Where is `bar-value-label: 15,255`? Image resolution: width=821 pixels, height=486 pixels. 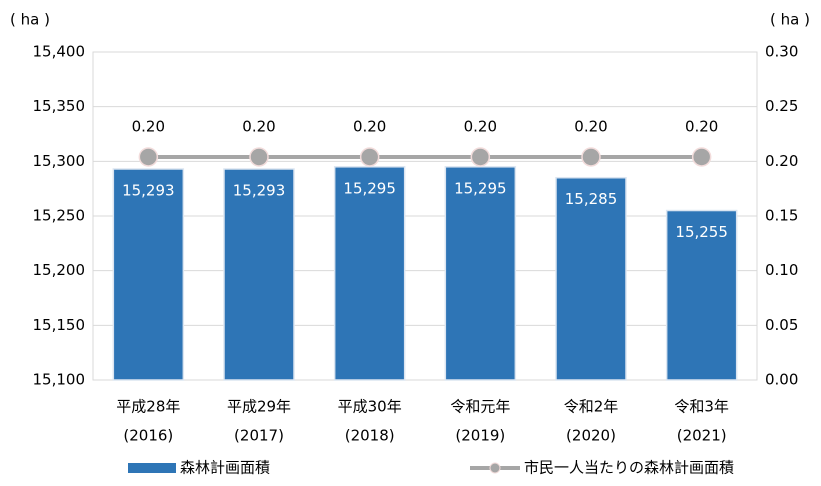 bar-value-label: 15,255 is located at coordinates (701, 232).